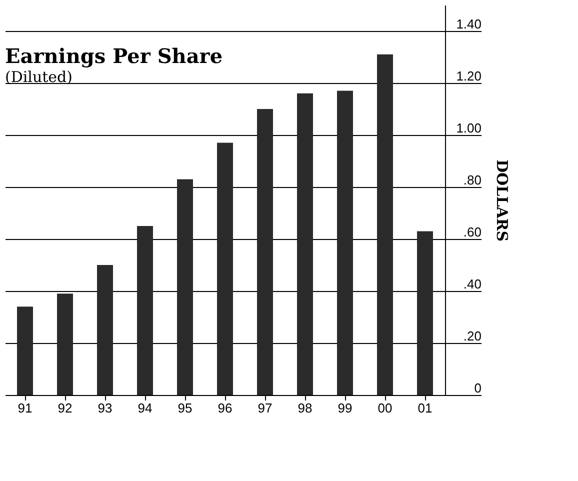  I want to click on y-tick-label: .20, so click(472, 336).